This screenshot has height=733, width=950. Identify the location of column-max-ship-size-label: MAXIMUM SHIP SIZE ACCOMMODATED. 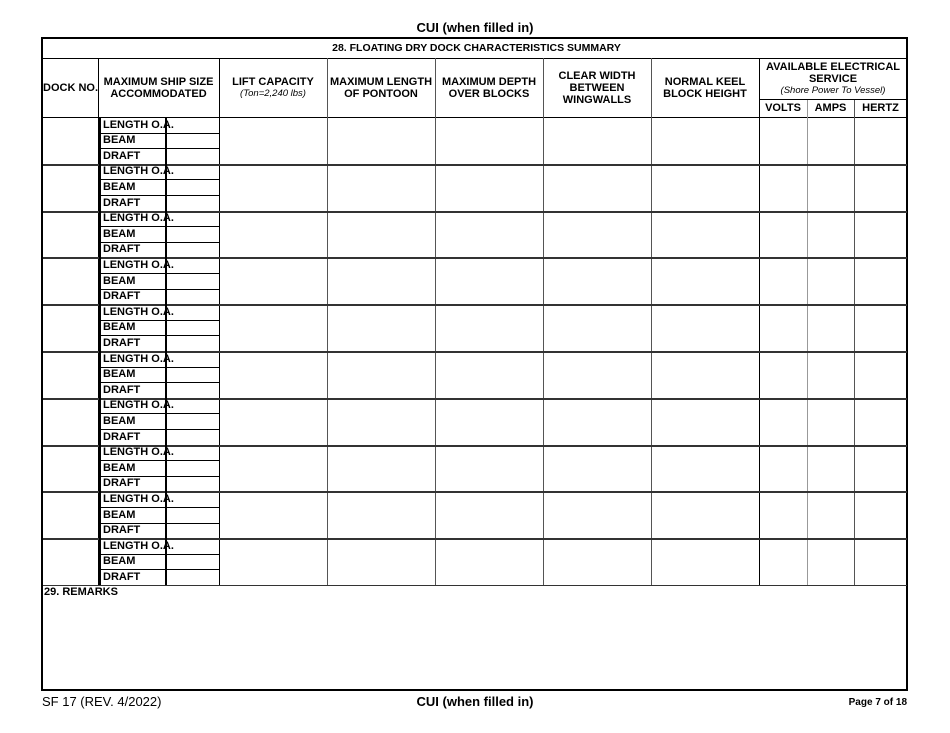
(158, 87).